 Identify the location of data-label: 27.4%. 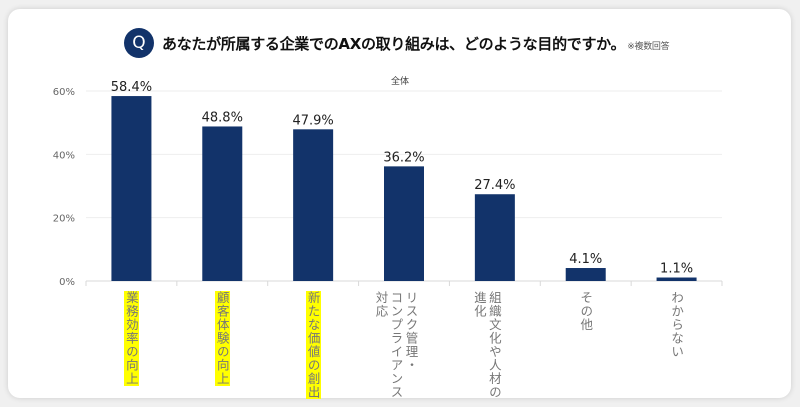
(494, 185).